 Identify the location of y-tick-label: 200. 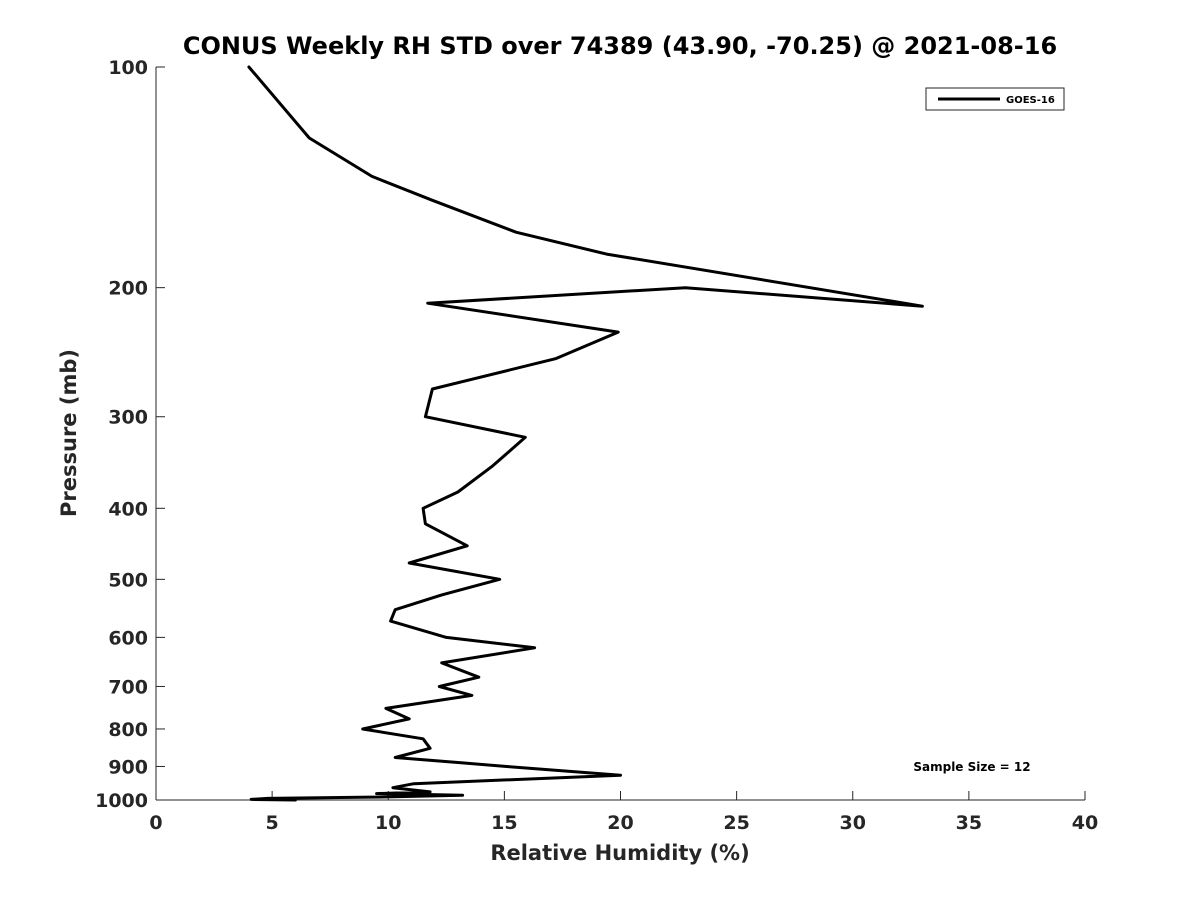
(128, 289).